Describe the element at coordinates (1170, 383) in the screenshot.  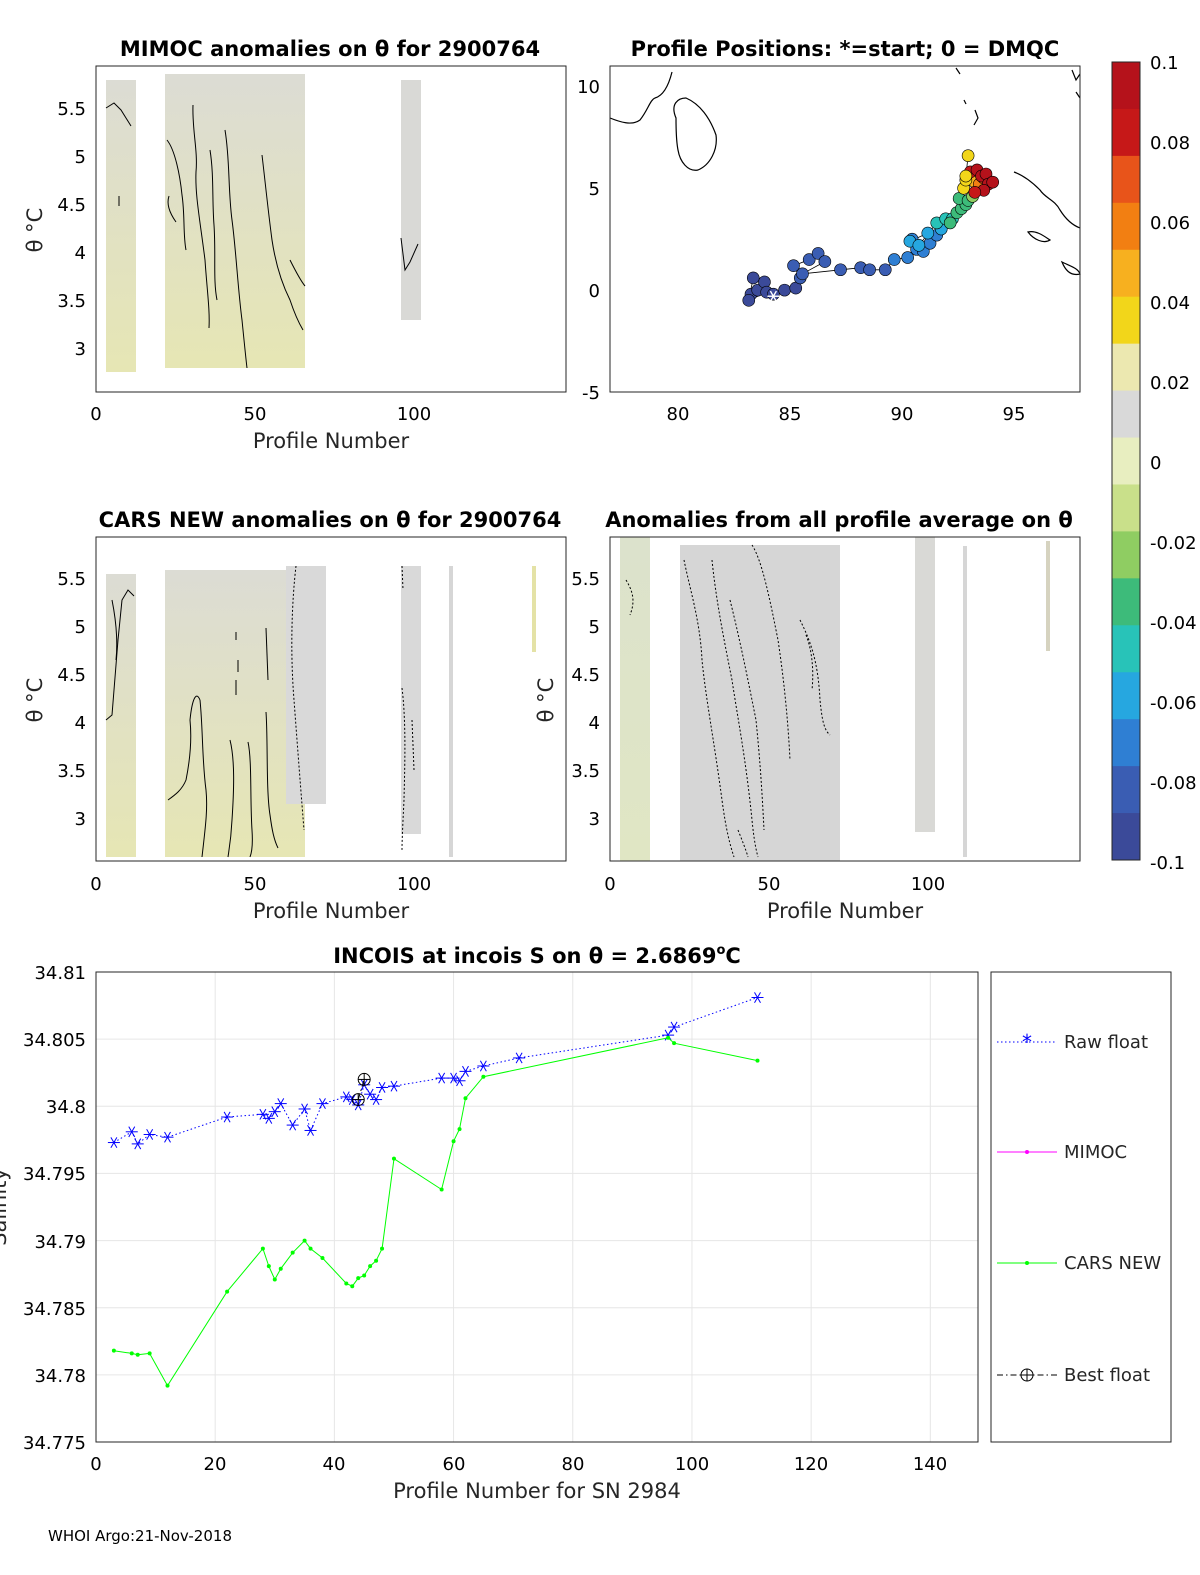
I see `colorbar-tick: 0.02` at that location.